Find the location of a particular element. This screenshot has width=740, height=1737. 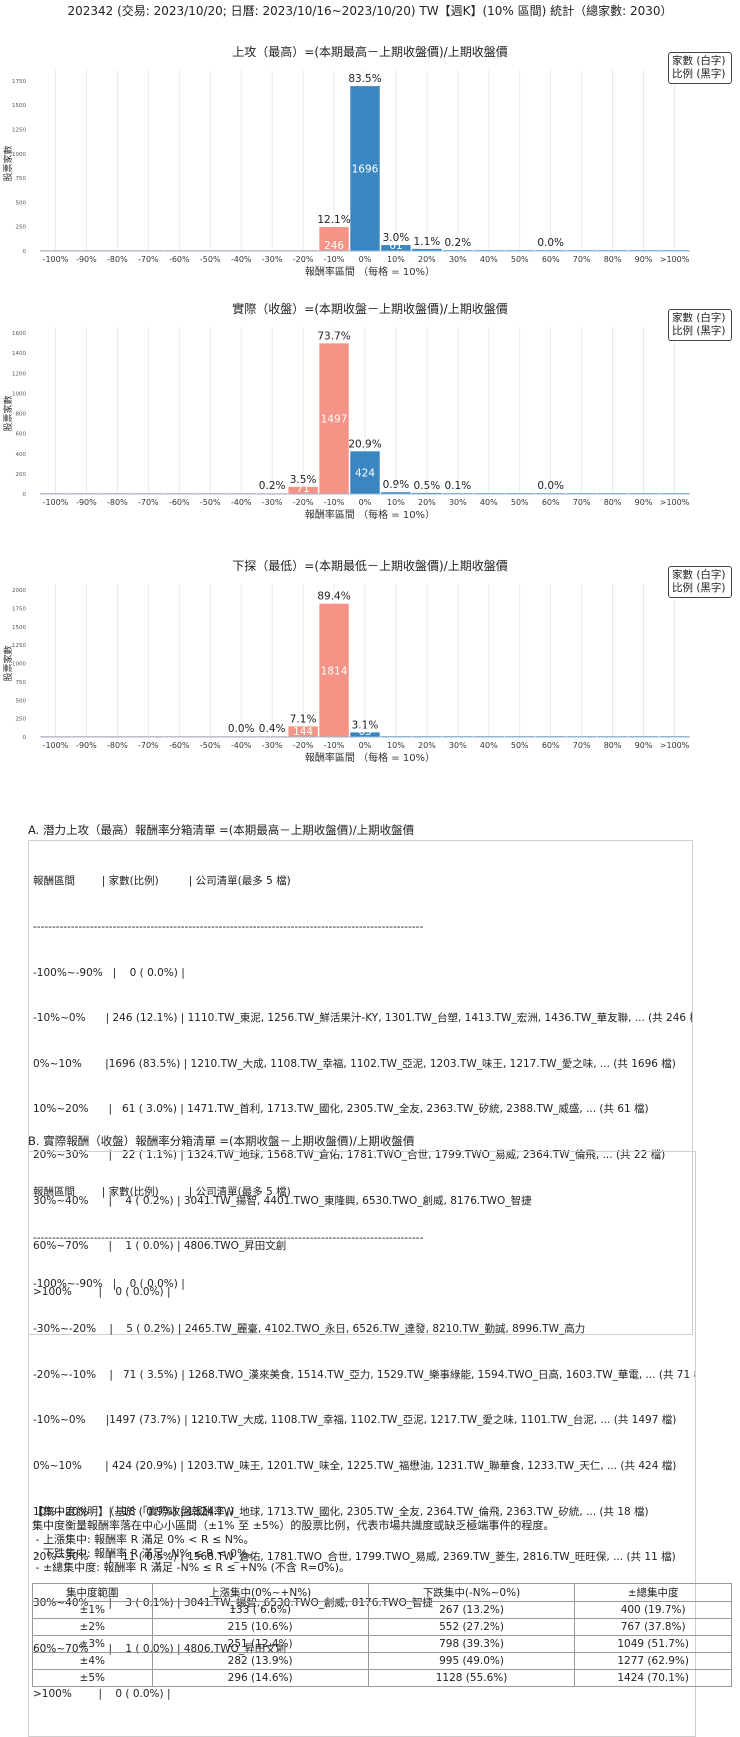

table-row: ±3% 251 (12.4%) 798 (39.3%) 1049 (51.7%) is located at coordinates (382, 1644).